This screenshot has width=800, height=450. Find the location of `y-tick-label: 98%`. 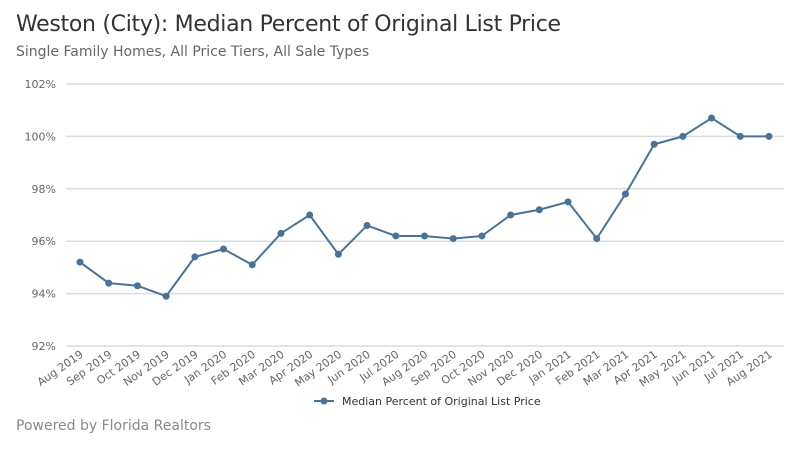

y-tick-label: 98% is located at coordinates (44, 189).